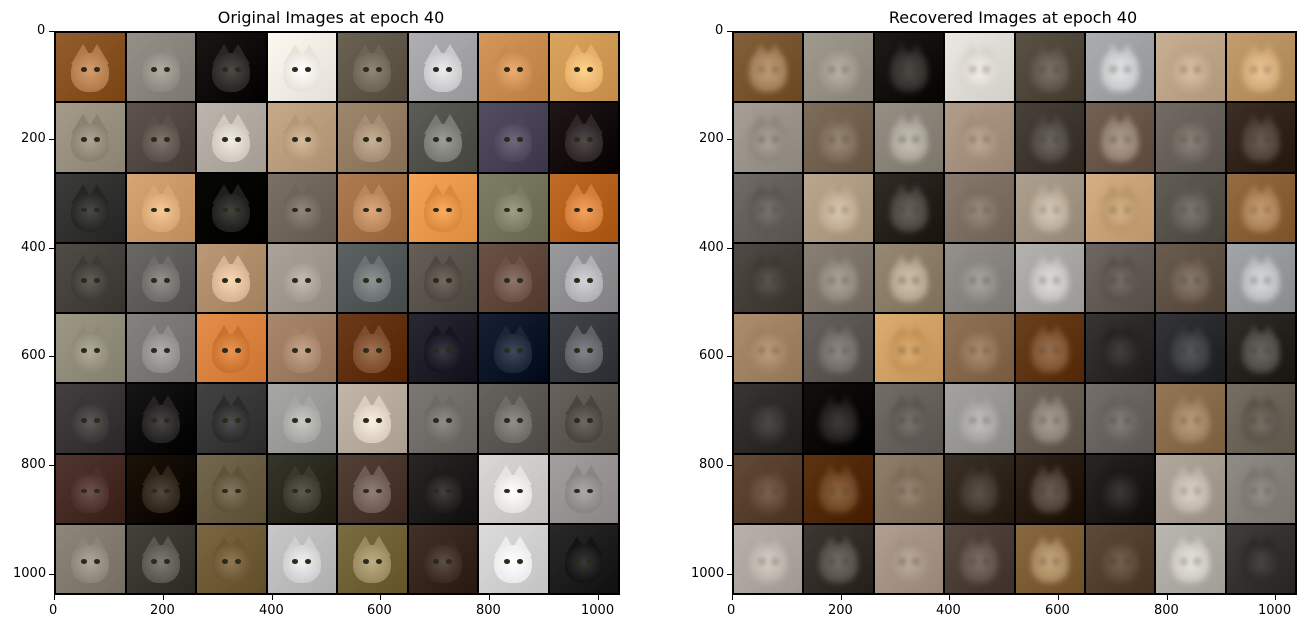 This screenshot has width=1304, height=629. What do you see at coordinates (33, 247) in the screenshot?
I see `left-y-tick-label: 400` at bounding box center [33, 247].